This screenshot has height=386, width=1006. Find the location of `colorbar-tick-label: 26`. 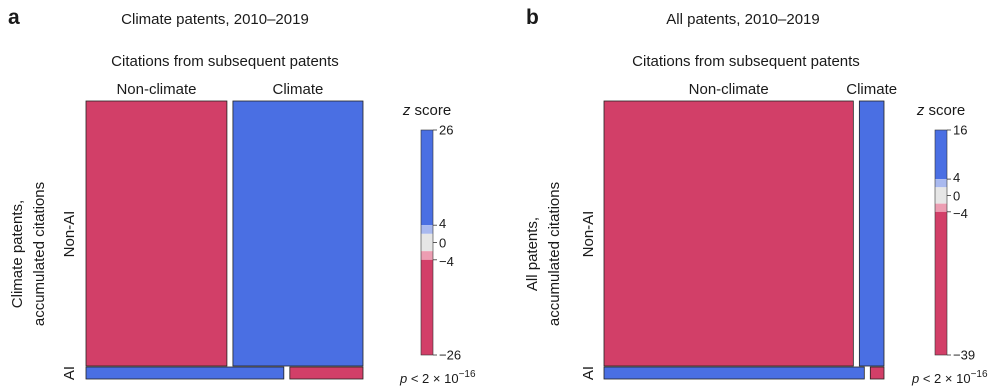

colorbar-tick-label: 26 is located at coordinates (446, 130).